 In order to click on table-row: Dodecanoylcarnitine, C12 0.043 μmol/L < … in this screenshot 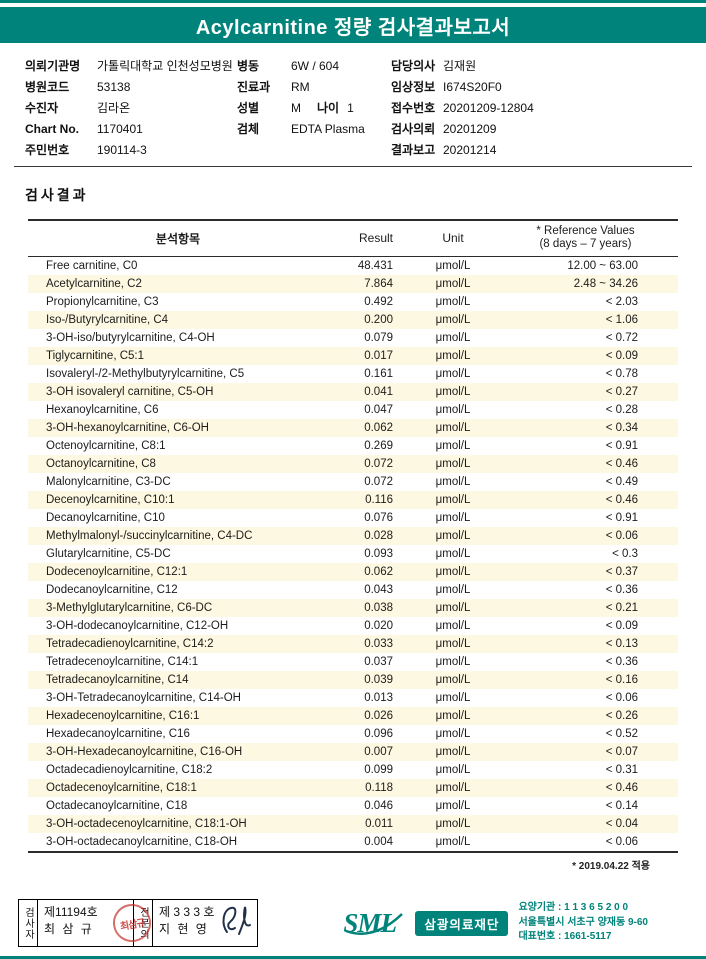, I will do `click(353, 590)`.